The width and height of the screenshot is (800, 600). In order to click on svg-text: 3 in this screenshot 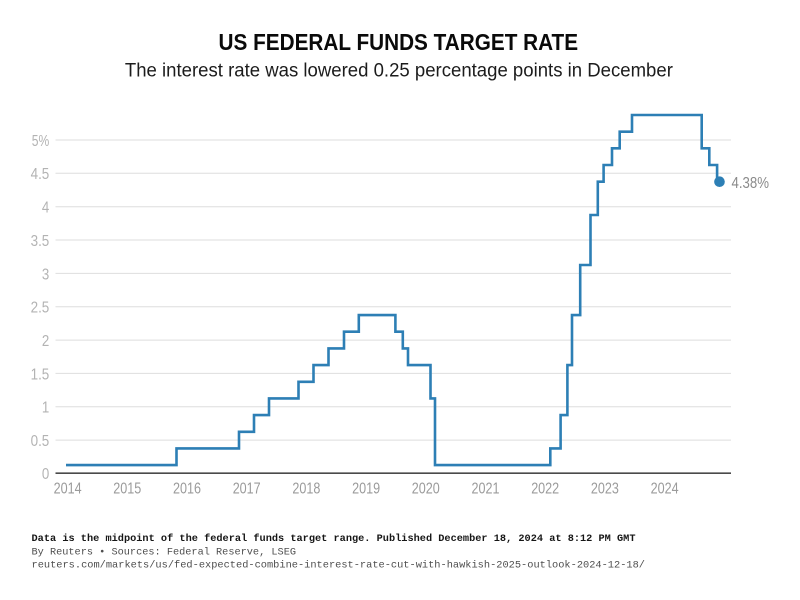, I will do `click(45, 274)`.